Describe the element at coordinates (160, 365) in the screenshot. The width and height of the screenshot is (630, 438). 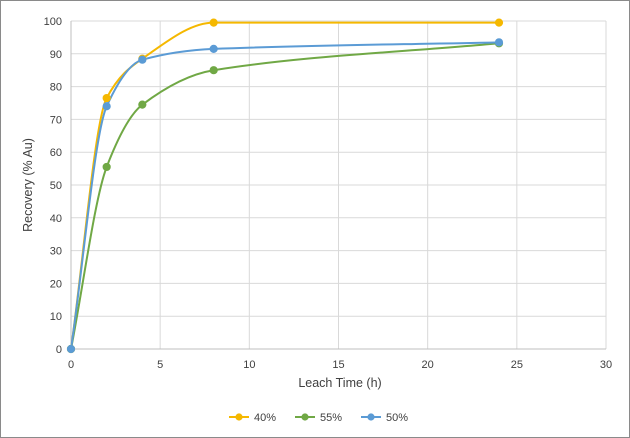
I see `x-tick-label: 5` at that location.